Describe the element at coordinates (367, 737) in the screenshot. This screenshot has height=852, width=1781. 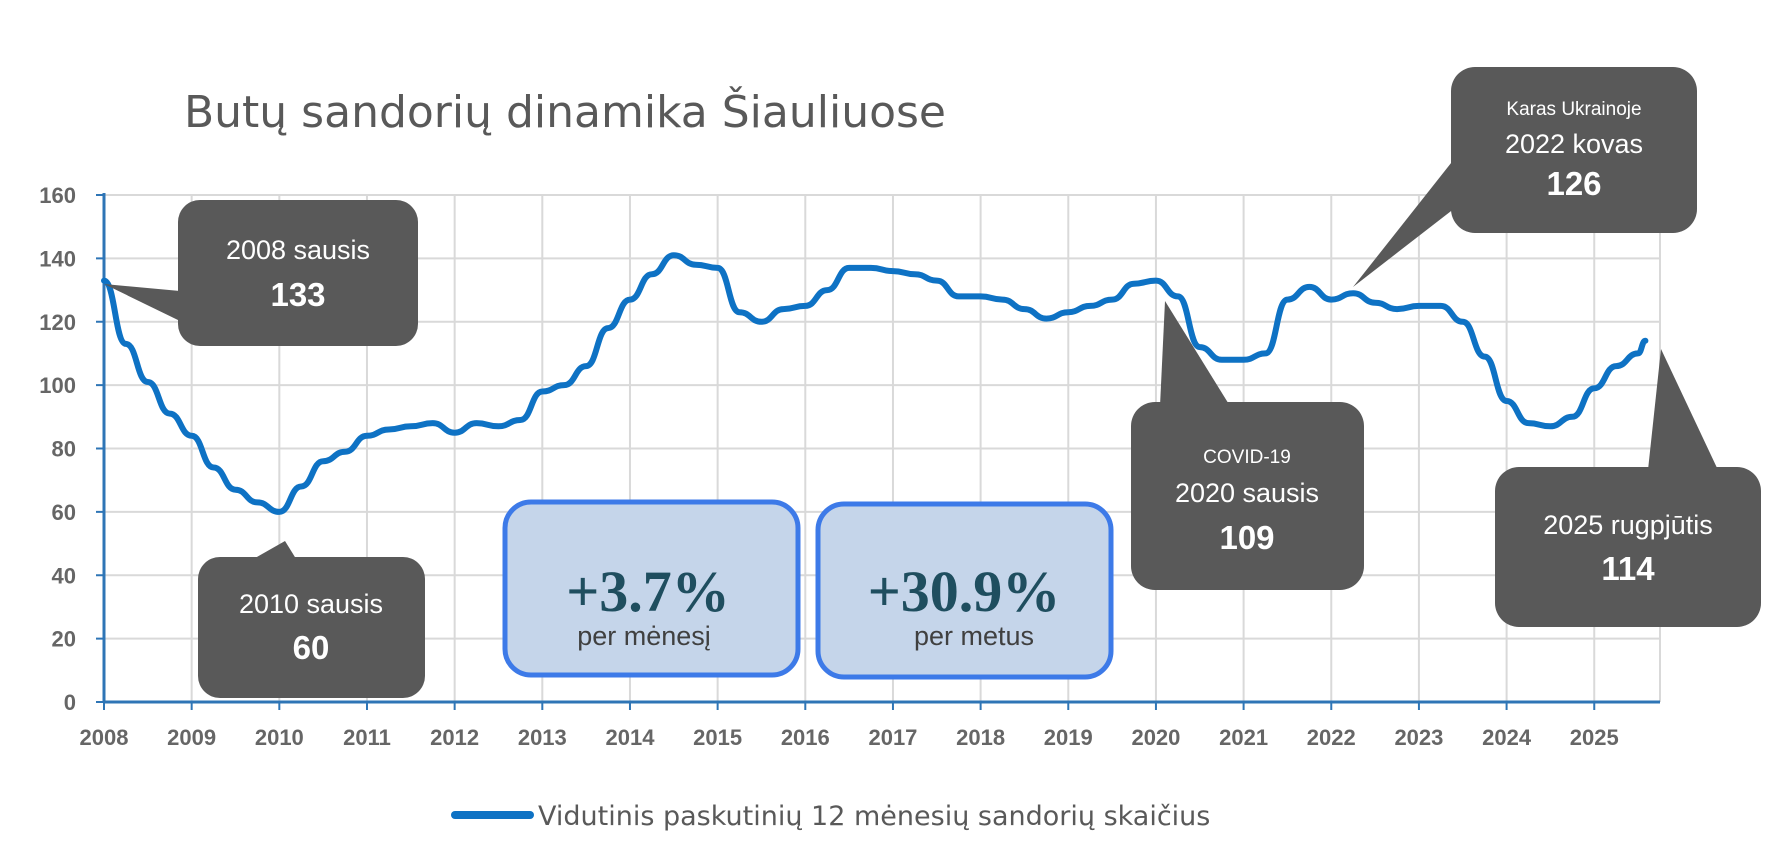
I see `x-tick-label: 2011` at that location.